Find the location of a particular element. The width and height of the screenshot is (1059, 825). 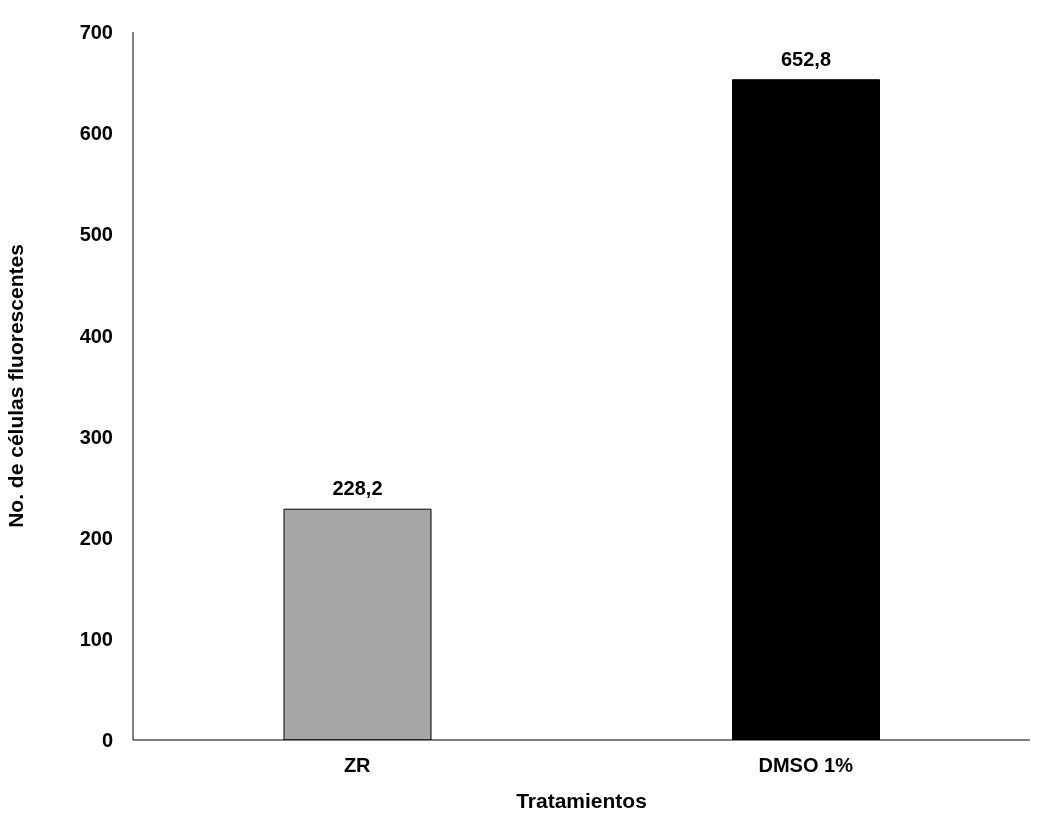

y-tick-label: 200 is located at coordinates (96, 537).